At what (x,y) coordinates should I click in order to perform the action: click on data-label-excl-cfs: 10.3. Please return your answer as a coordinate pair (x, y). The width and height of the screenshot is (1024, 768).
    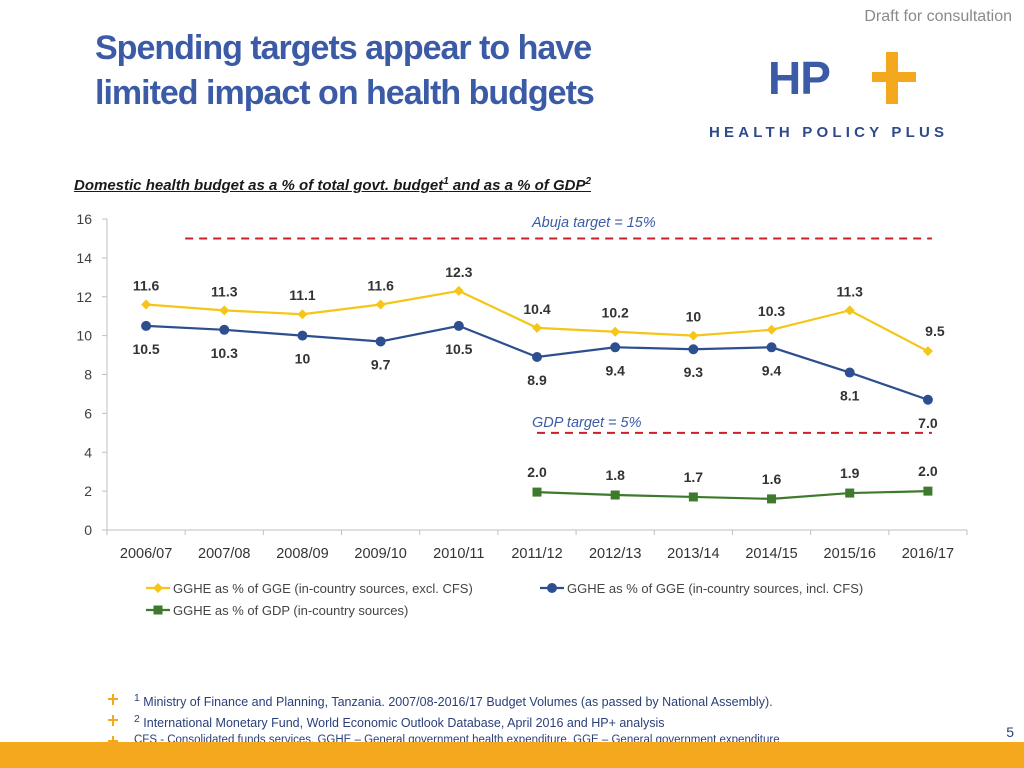
    Looking at the image, I should click on (771, 311).